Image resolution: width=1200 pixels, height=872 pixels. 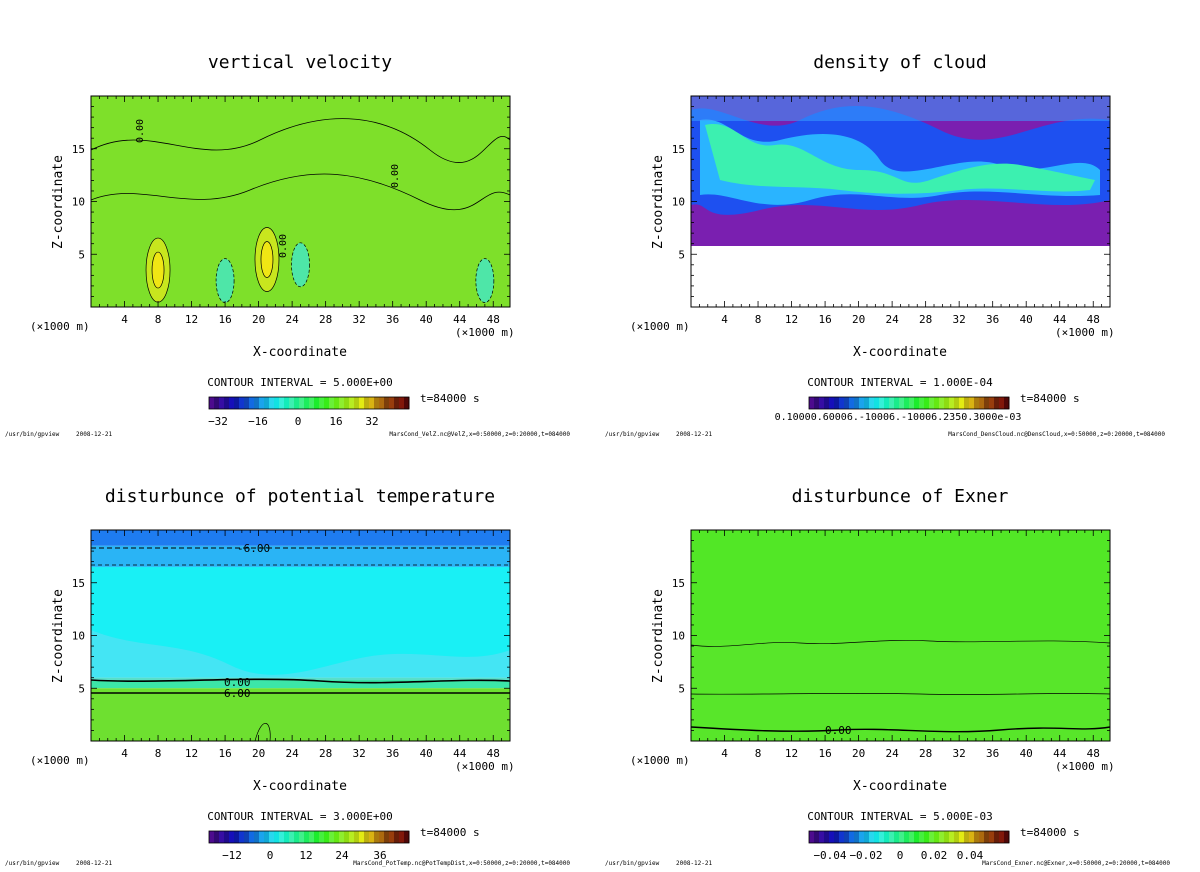 What do you see at coordinates (232, 855) in the screenshot?
I see `colorbar-tick: −12` at bounding box center [232, 855].